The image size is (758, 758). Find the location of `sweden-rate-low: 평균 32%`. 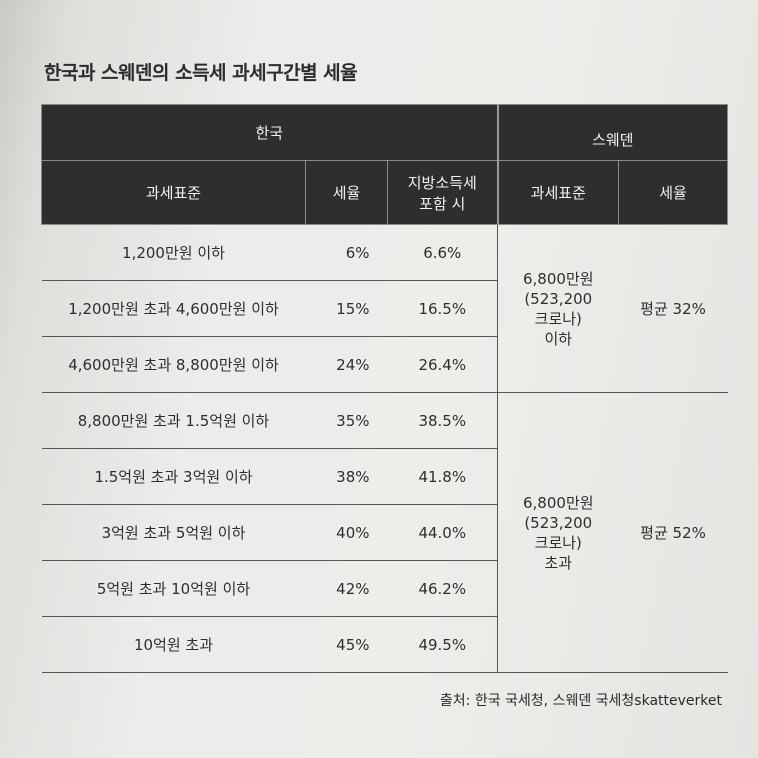

sweden-rate-low: 평균 32% is located at coordinates (673, 308).